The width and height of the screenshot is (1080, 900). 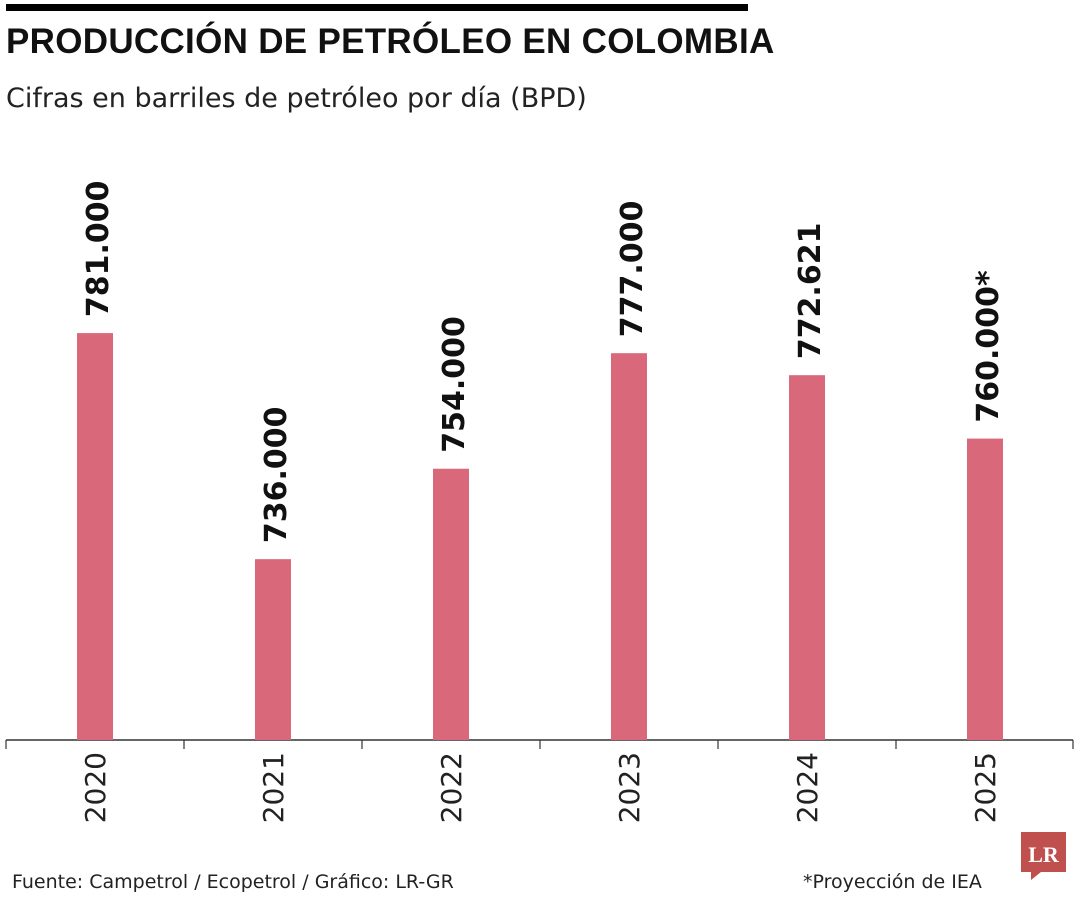 I want to click on bar-2023, so click(x=629, y=546).